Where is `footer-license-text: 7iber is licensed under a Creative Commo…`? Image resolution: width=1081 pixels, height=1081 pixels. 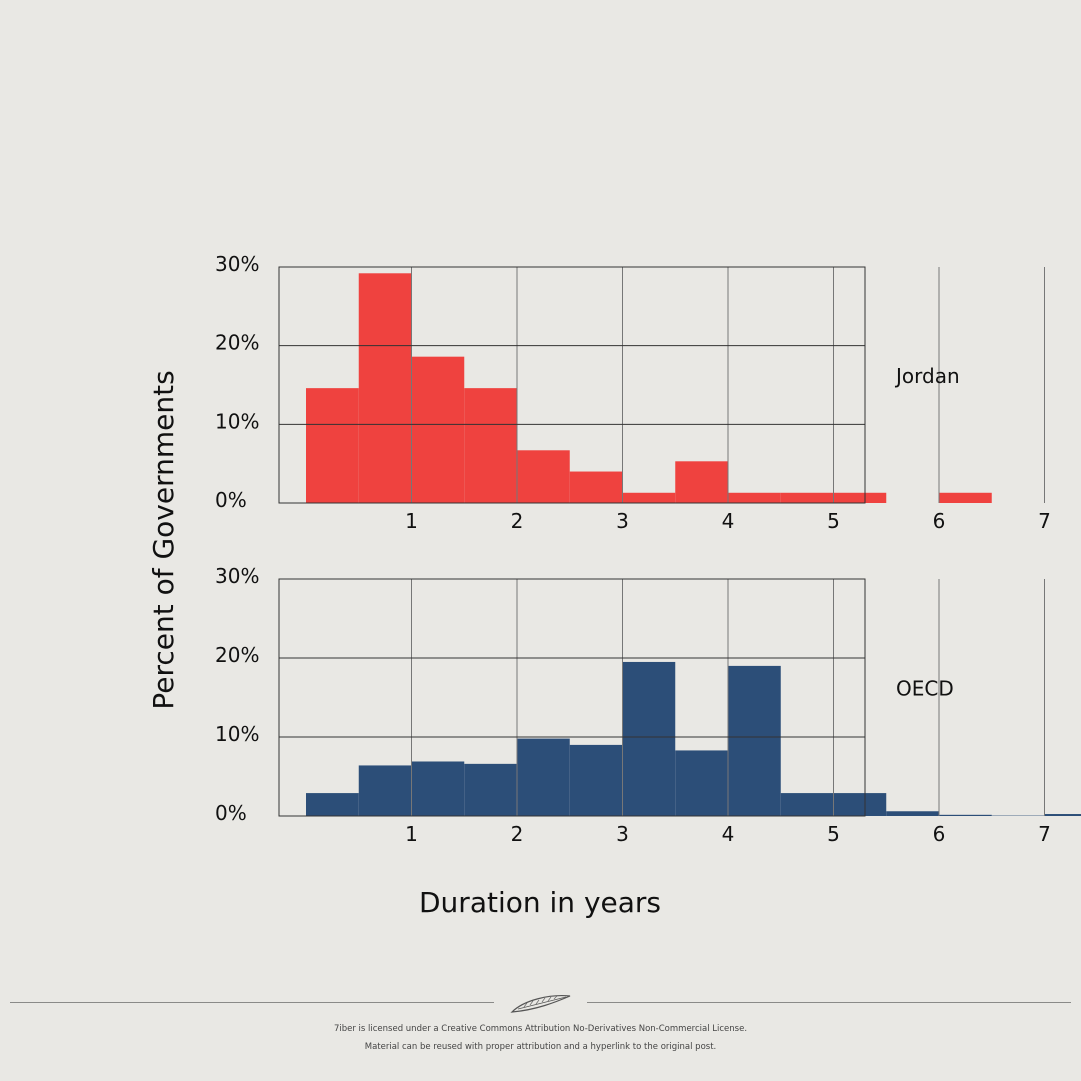 footer-license-text: 7iber is licensed under a Creative Commo… is located at coordinates (540, 1029).